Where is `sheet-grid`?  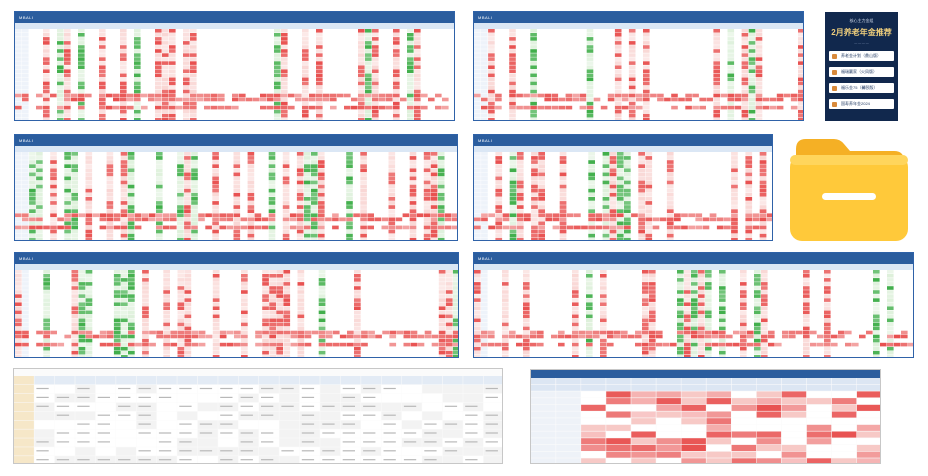
sheet-grid is located at coordinates (258, 419).